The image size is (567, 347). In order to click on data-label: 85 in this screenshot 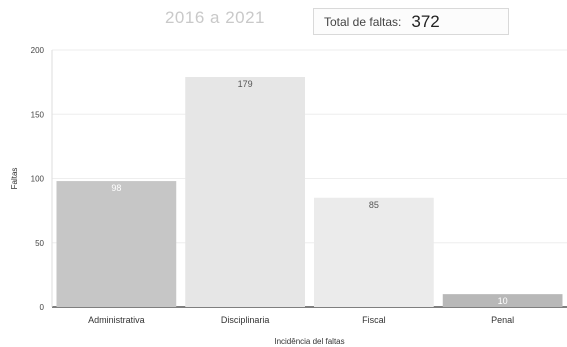, I will do `click(374, 205)`.